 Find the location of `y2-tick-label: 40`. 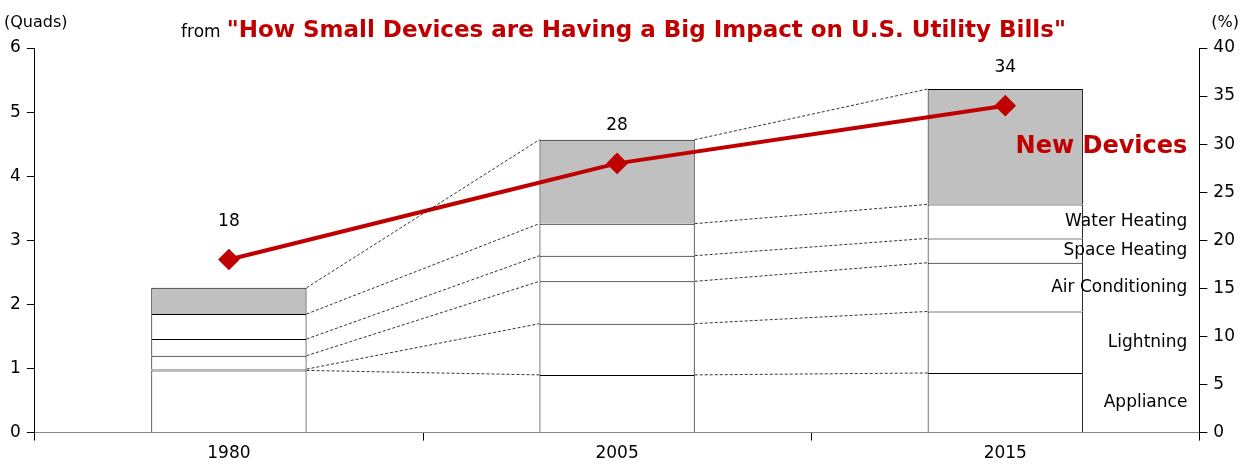

y2-tick-label: 40 is located at coordinates (1224, 46).